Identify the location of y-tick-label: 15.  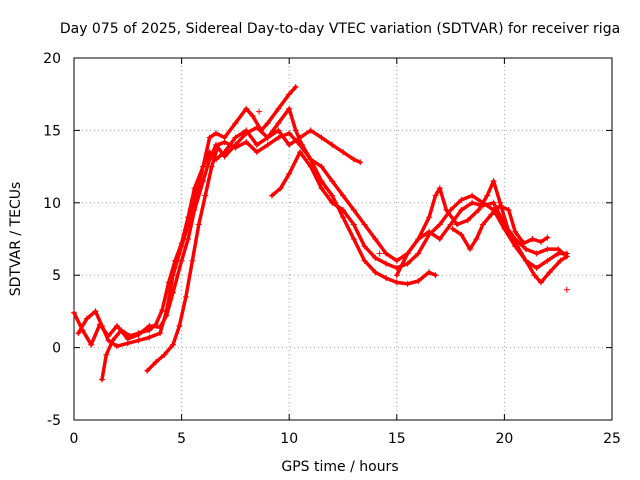
(52, 131).